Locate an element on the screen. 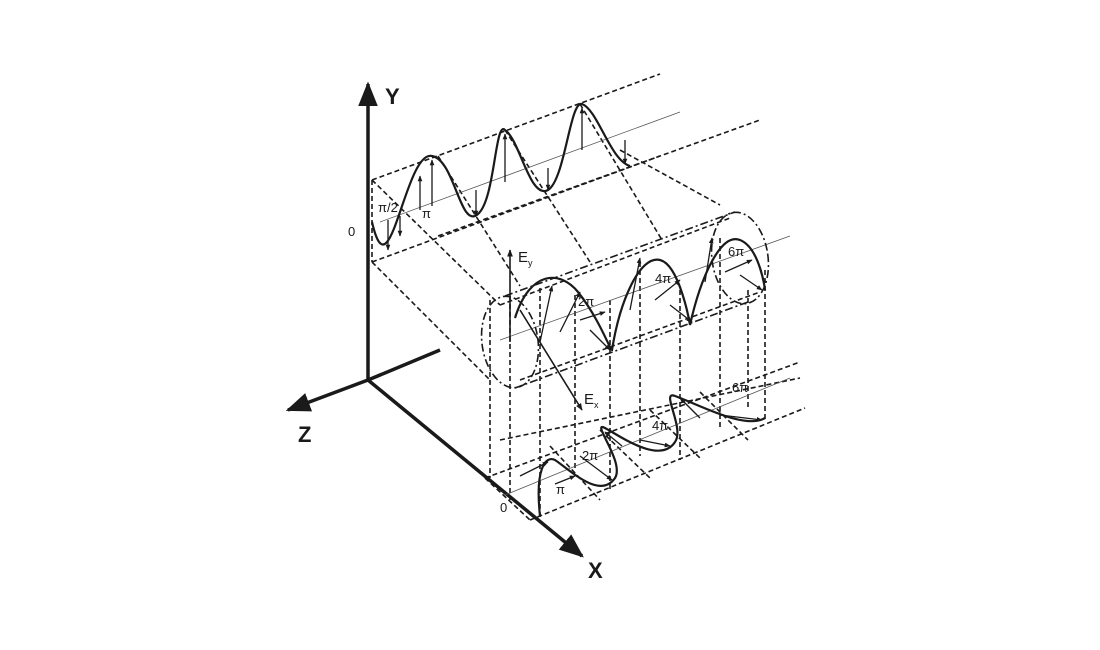  z-axis-label: Z is located at coordinates (304, 434).